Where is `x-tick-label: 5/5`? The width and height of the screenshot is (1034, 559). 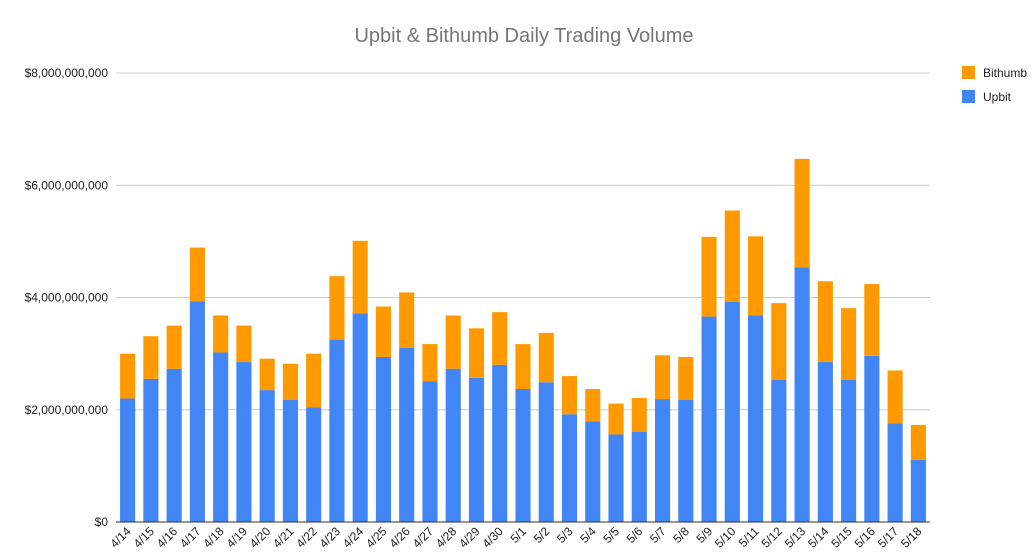
x-tick-label: 5/5 is located at coordinates (611, 535).